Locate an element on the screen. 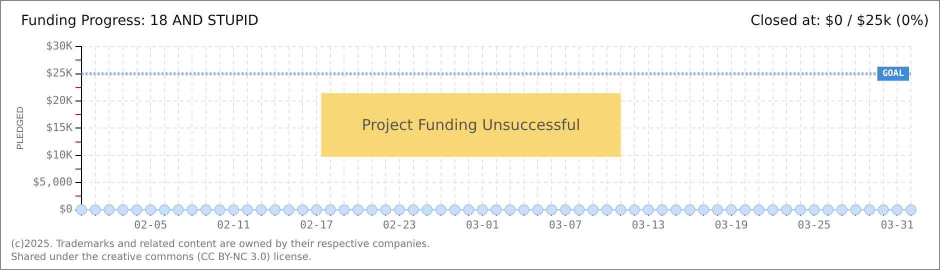 This screenshot has height=270, width=940. x-tick-label: 02-05 is located at coordinates (151, 225).